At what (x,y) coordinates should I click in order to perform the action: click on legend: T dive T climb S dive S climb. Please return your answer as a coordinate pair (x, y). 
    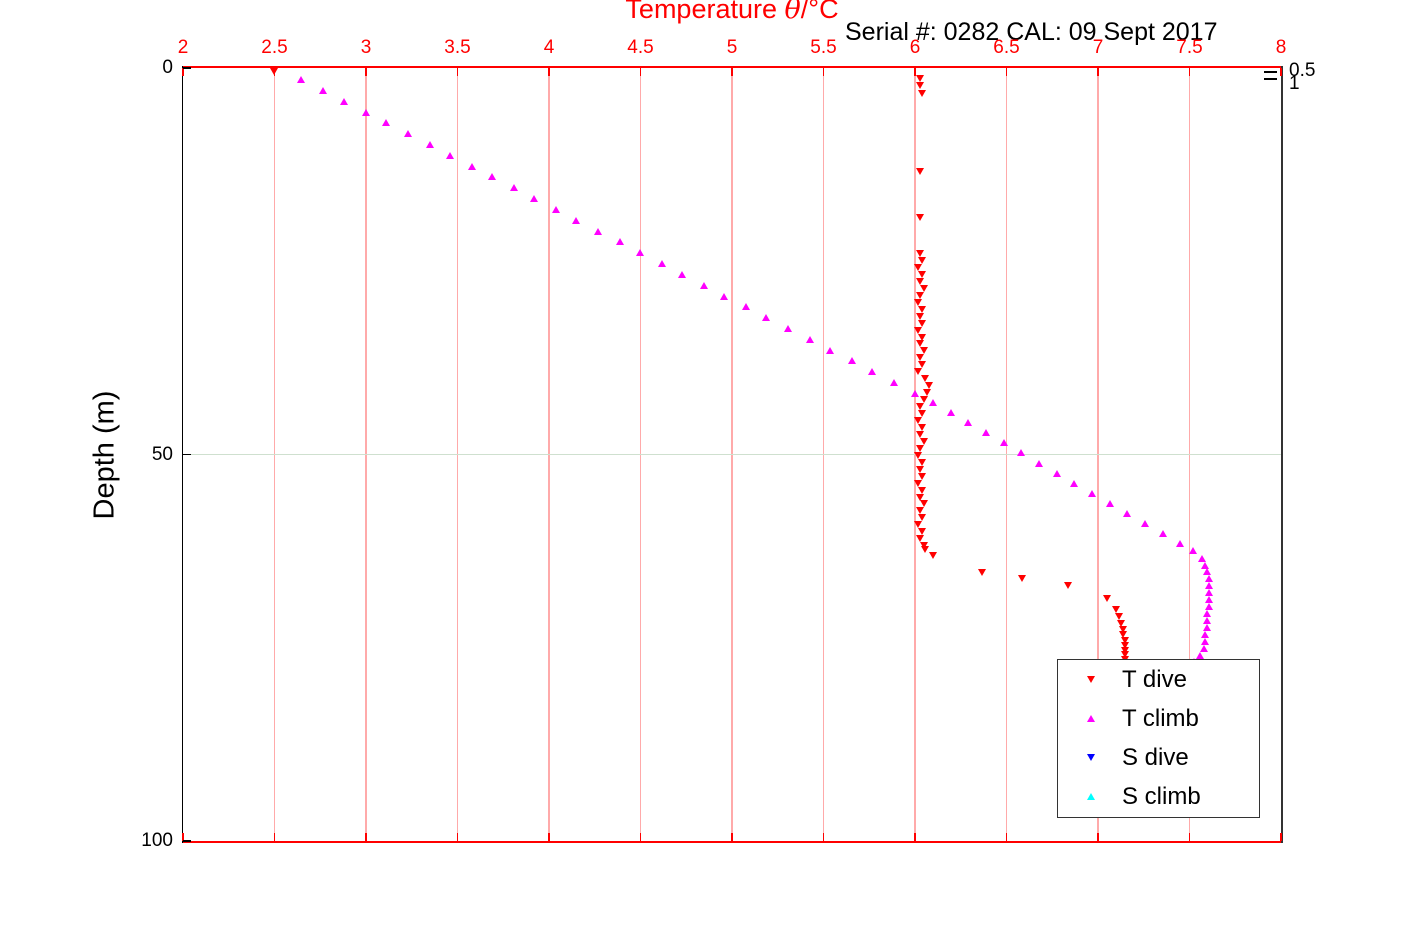
    Looking at the image, I should click on (1158, 738).